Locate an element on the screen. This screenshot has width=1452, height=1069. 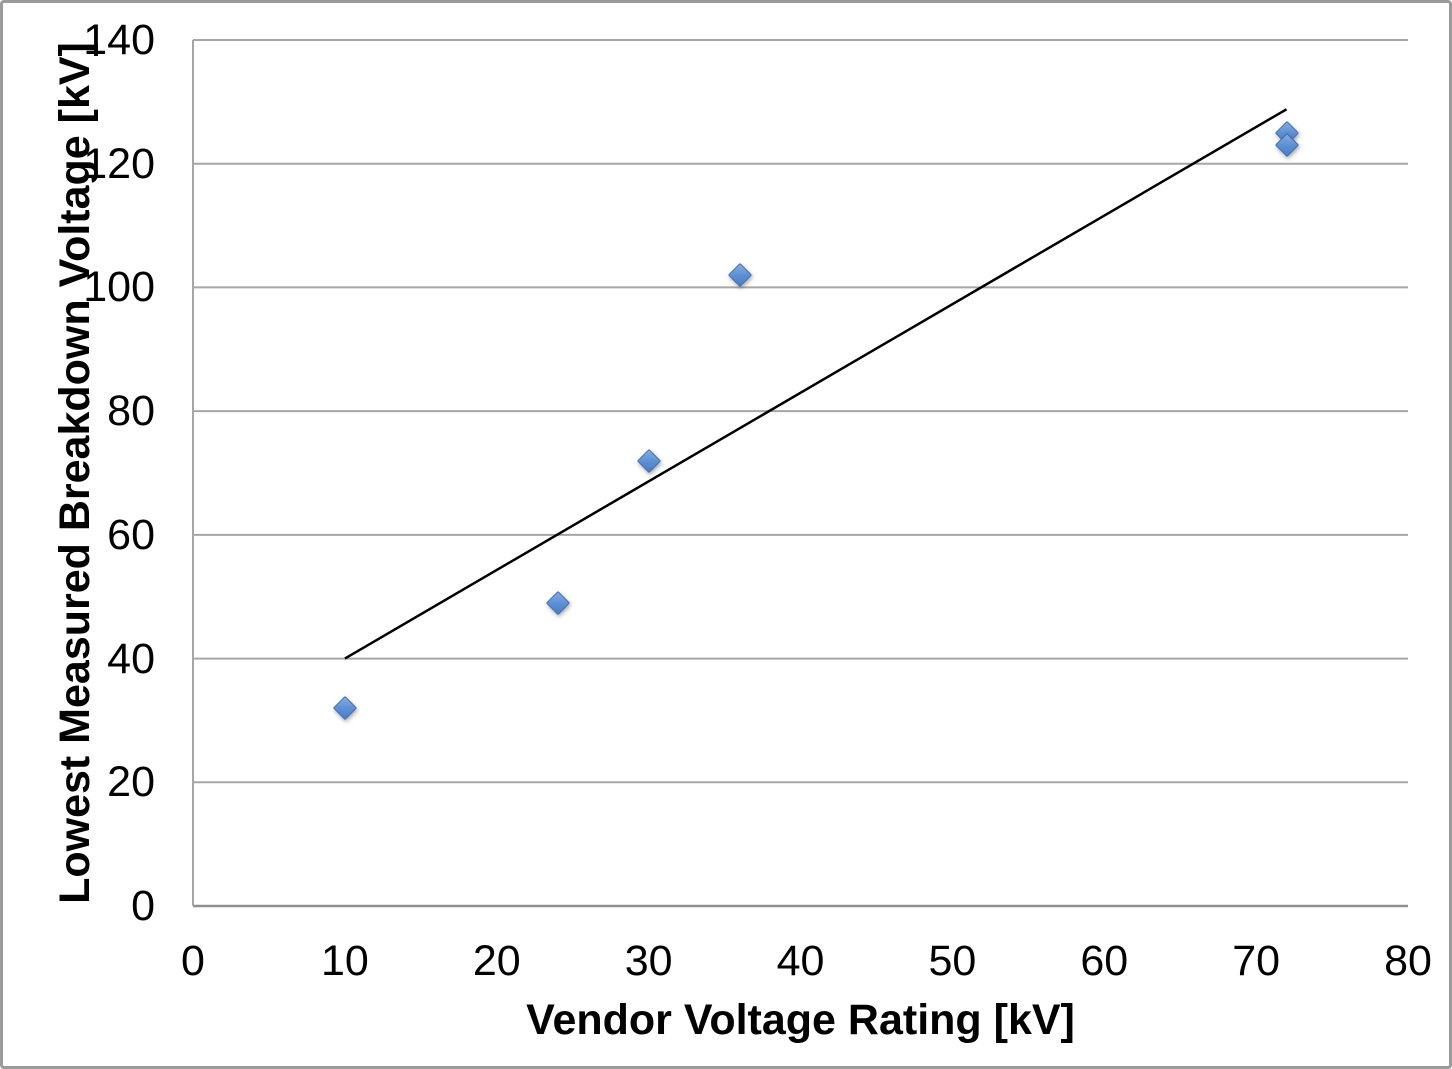
y-tick-label: 40 is located at coordinates (131, 658).